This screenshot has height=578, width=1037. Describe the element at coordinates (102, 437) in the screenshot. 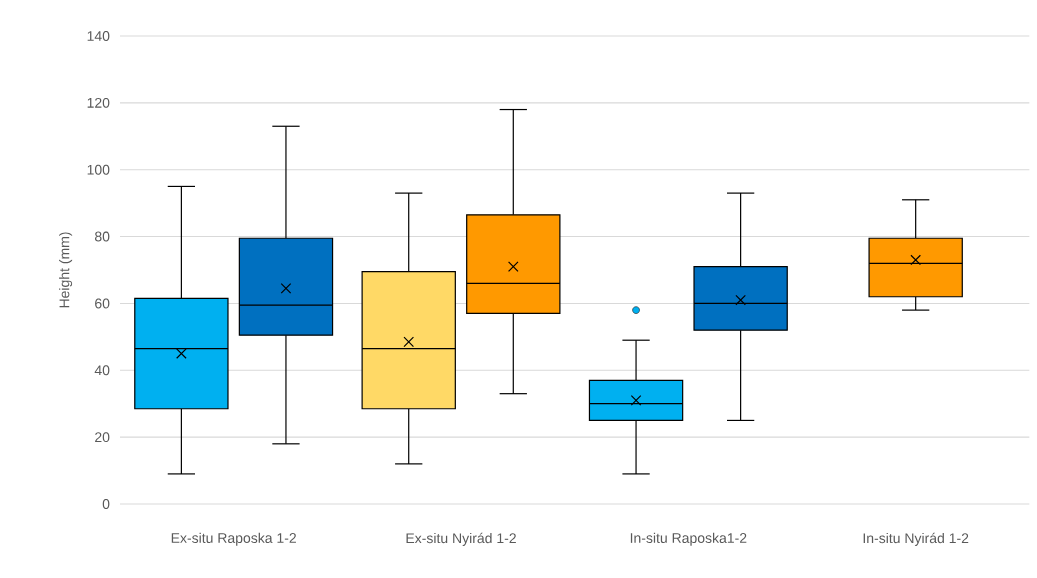

I see `y-tick-label: 20` at that location.